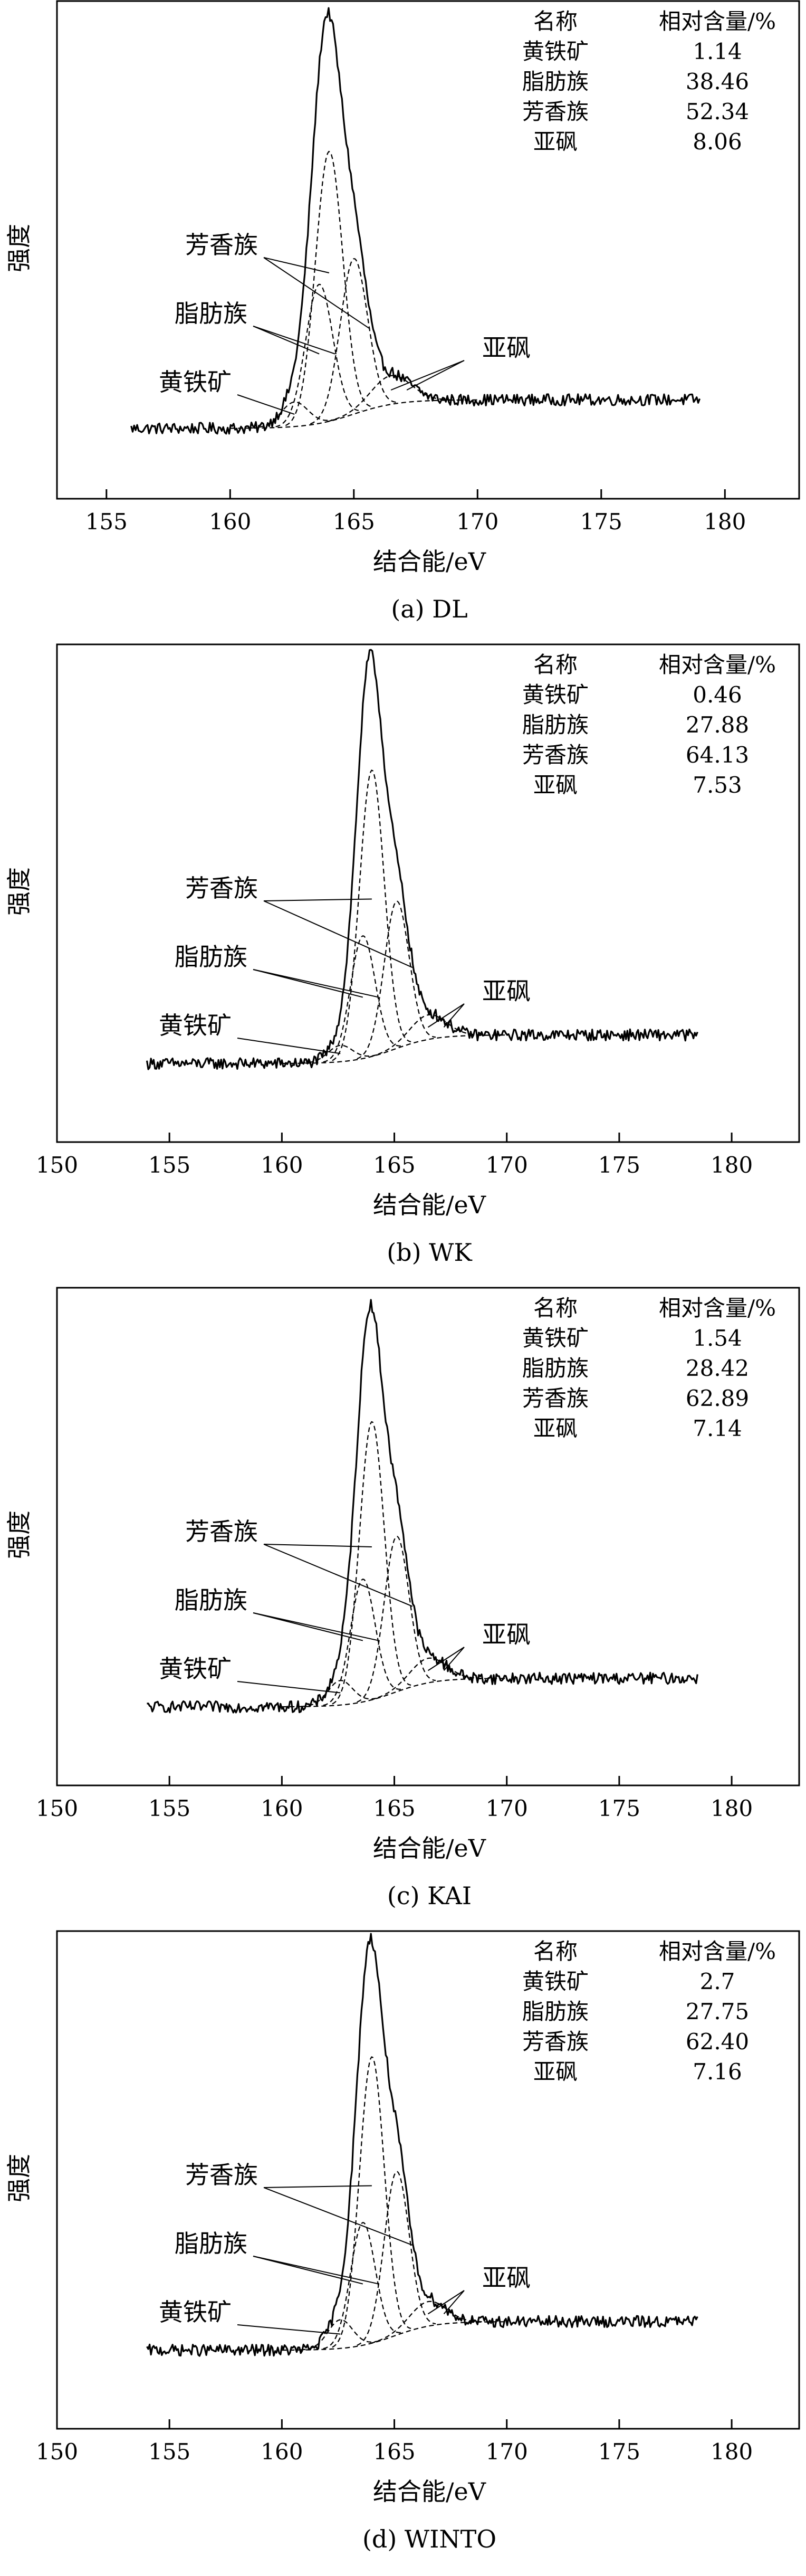 This screenshot has height=2576, width=806. What do you see at coordinates (717, 695) in the screenshot?
I see `table-cell-value: 0.46` at bounding box center [717, 695].